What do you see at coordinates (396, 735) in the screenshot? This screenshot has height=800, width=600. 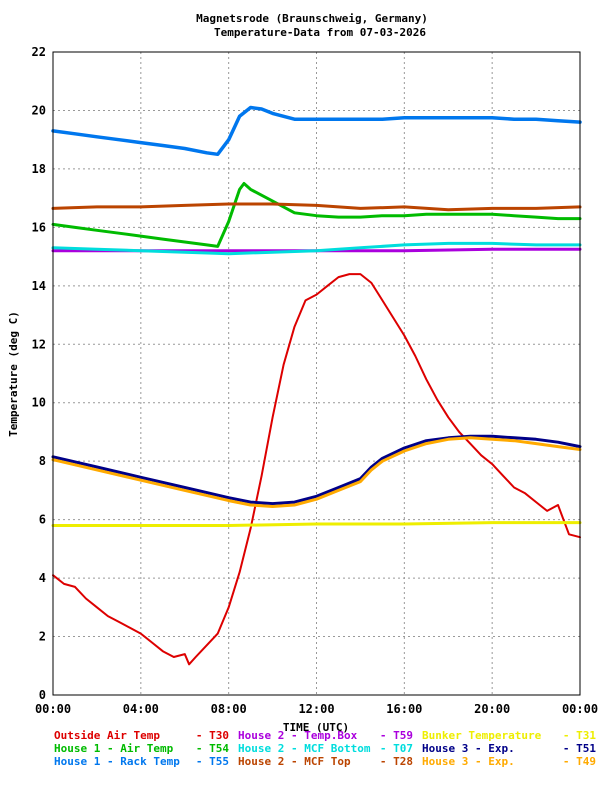 I see `legend-code: - T59` at bounding box center [396, 735].